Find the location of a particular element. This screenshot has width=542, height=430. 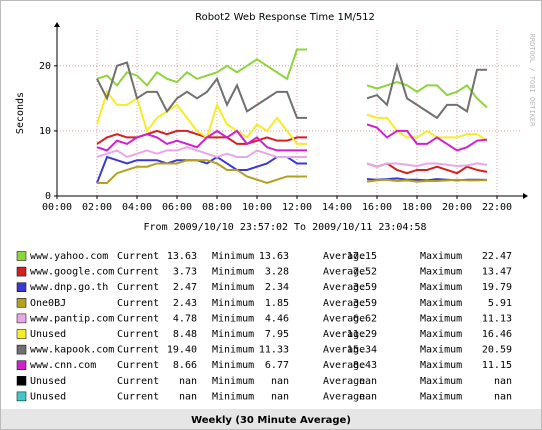

stat-value: 19.40 is located at coordinates (182, 350).